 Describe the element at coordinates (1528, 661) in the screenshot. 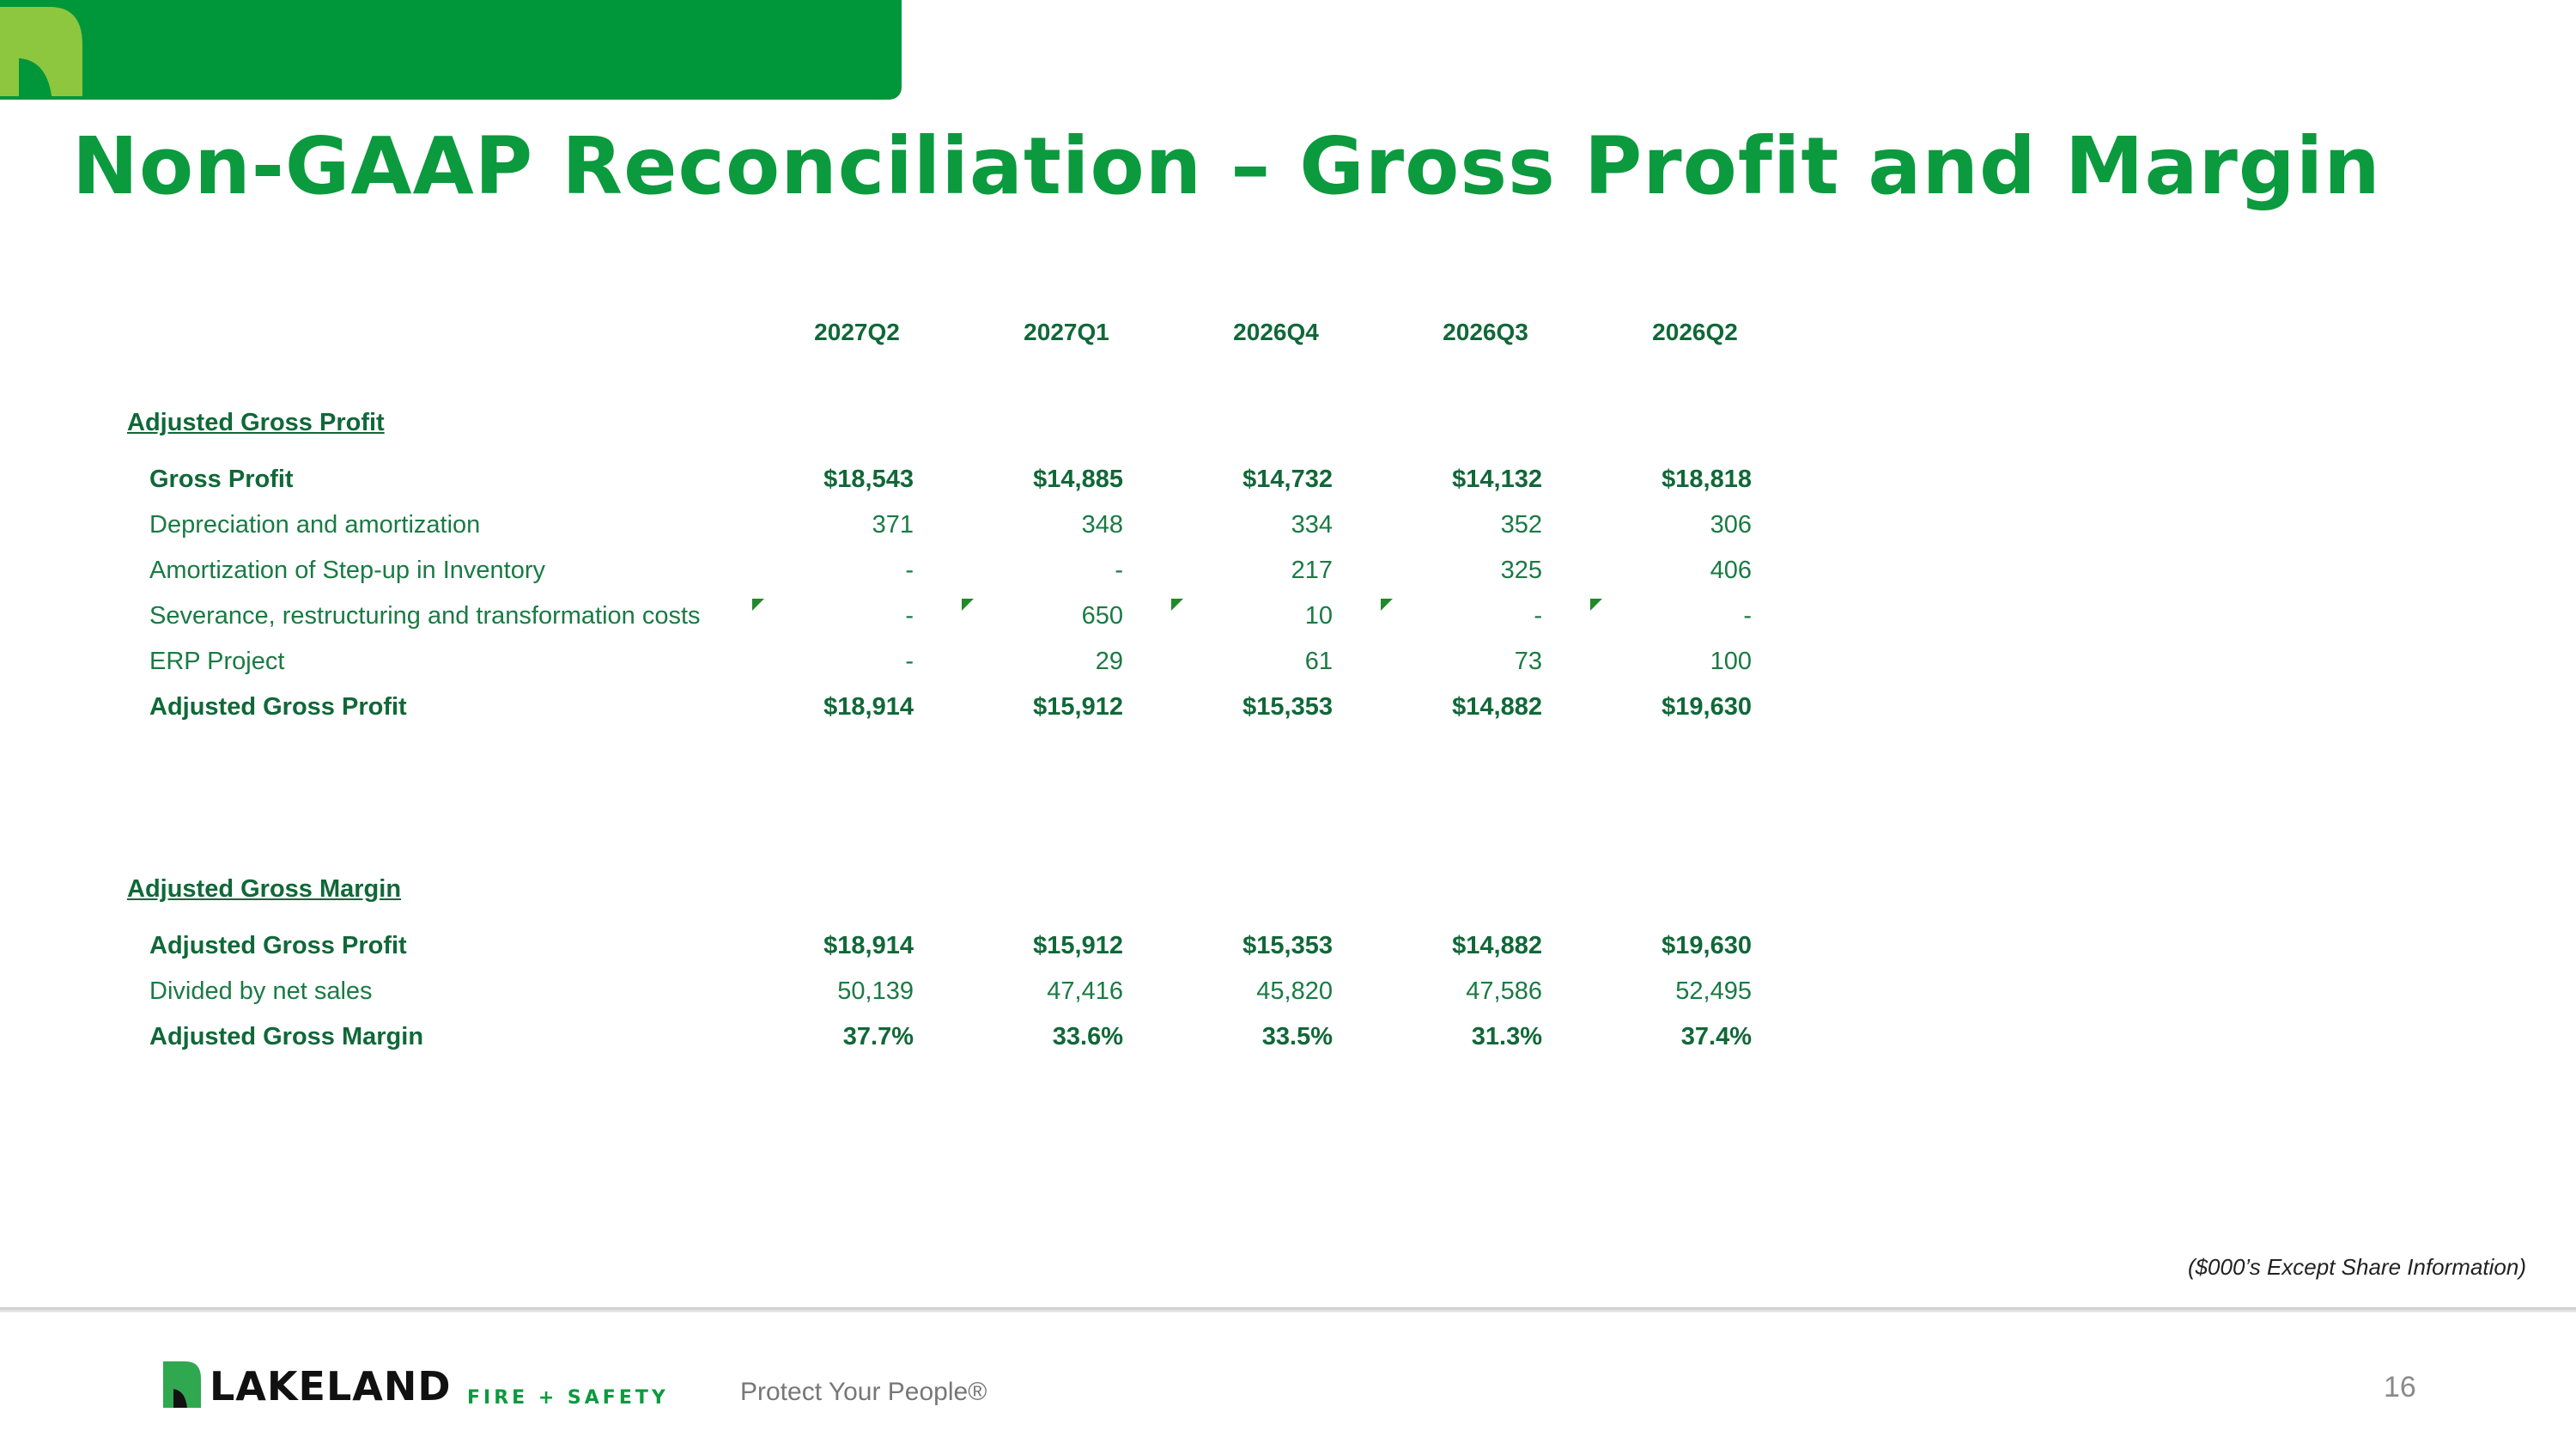

I see `table-cell: 73` at that location.